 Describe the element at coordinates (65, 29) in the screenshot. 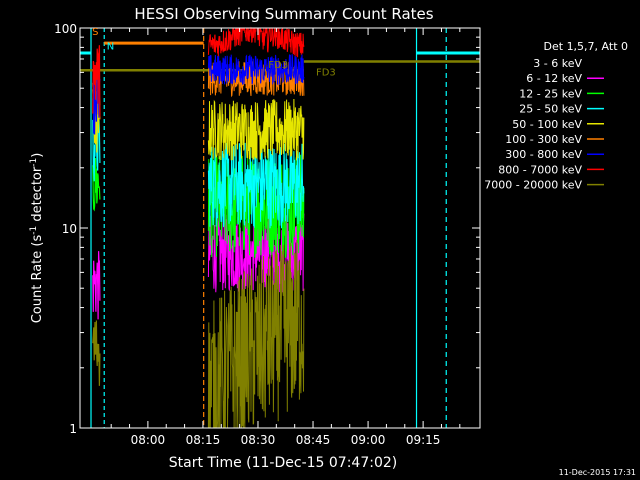

I see `y-tick-label: 100` at that location.